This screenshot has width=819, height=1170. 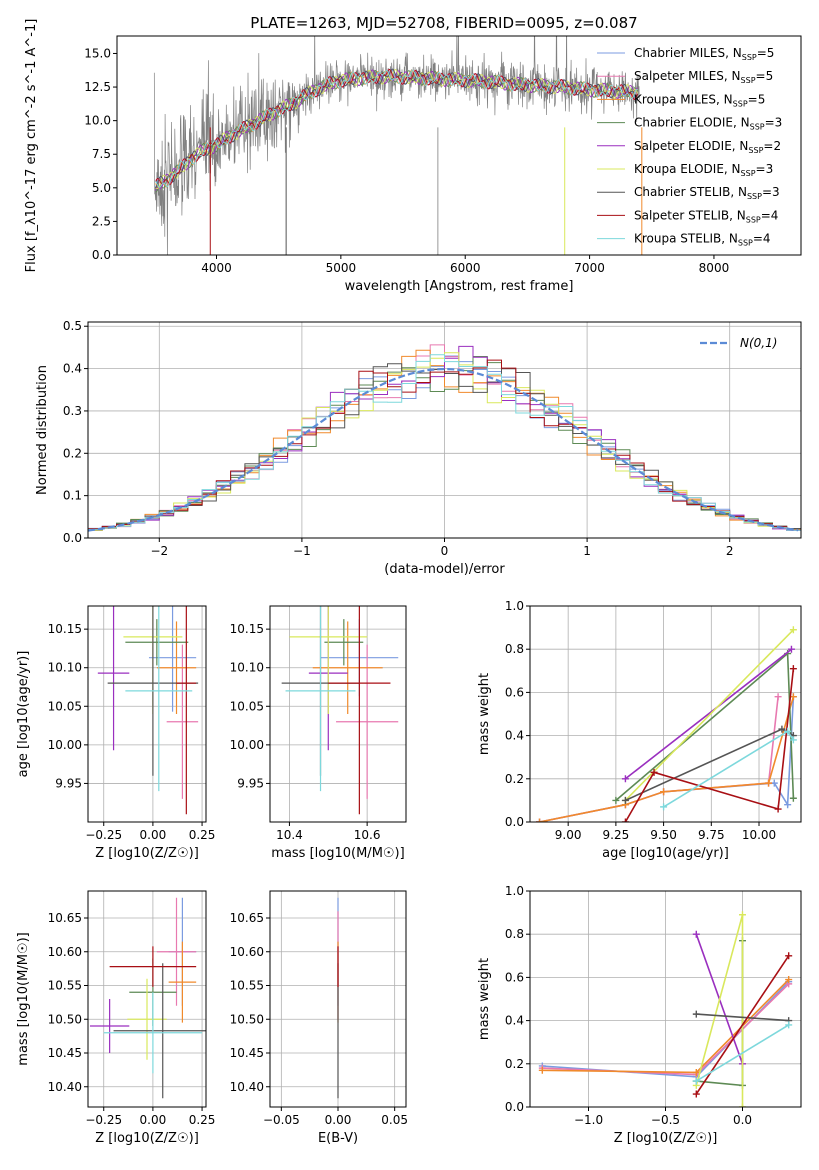 I want to click on legend-label-salpeter-elodie: Salpeter ELODIE, NSSP=2, so click(x=707, y=147).